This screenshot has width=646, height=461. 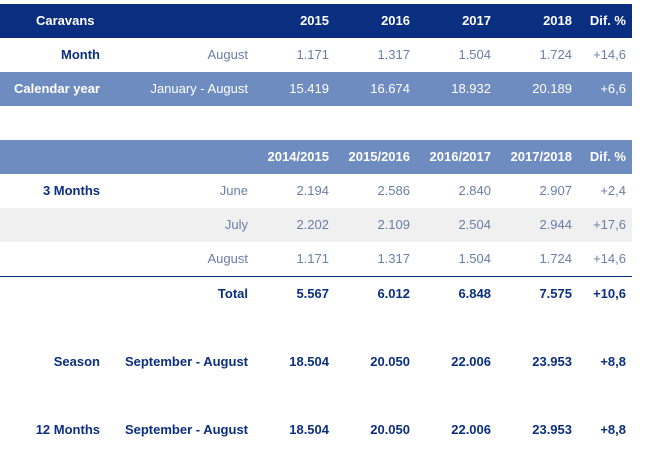 I want to click on cell-value: 2.504, so click(x=474, y=224).